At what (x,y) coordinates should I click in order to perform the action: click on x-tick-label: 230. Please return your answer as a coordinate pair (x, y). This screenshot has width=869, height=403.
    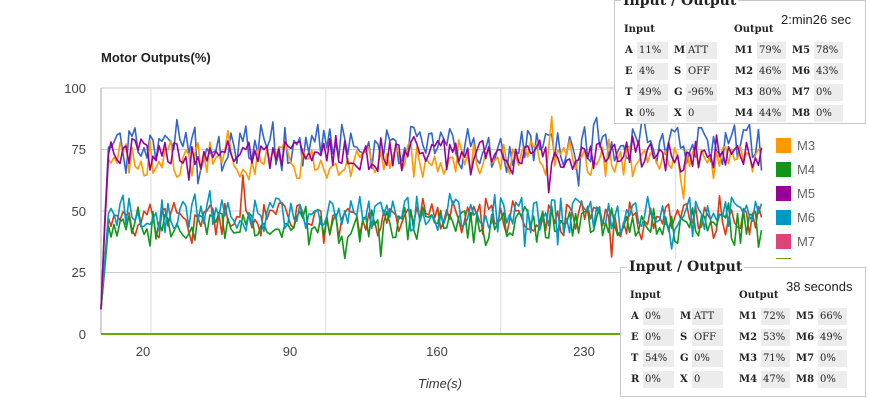
    Looking at the image, I should click on (584, 351).